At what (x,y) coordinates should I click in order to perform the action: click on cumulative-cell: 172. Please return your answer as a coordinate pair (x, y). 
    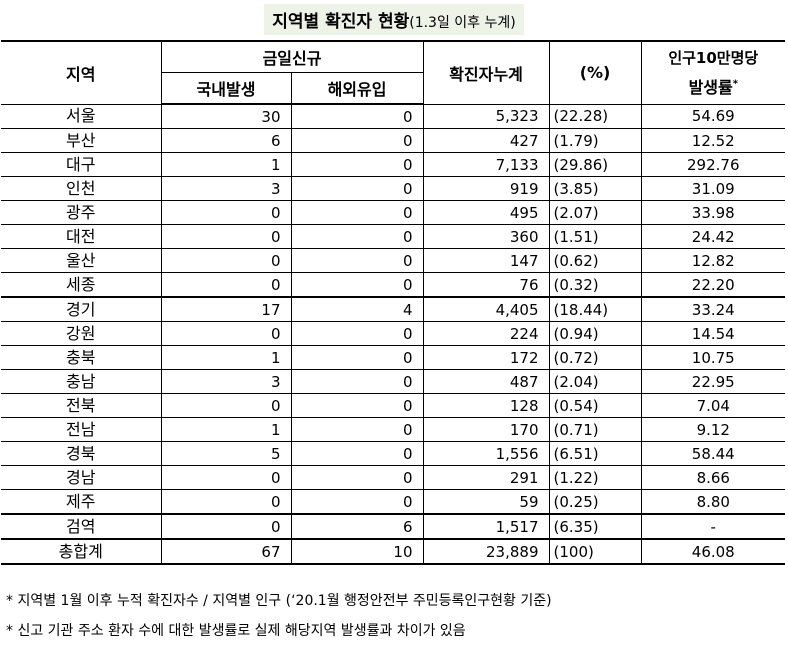
    Looking at the image, I should click on (486, 357).